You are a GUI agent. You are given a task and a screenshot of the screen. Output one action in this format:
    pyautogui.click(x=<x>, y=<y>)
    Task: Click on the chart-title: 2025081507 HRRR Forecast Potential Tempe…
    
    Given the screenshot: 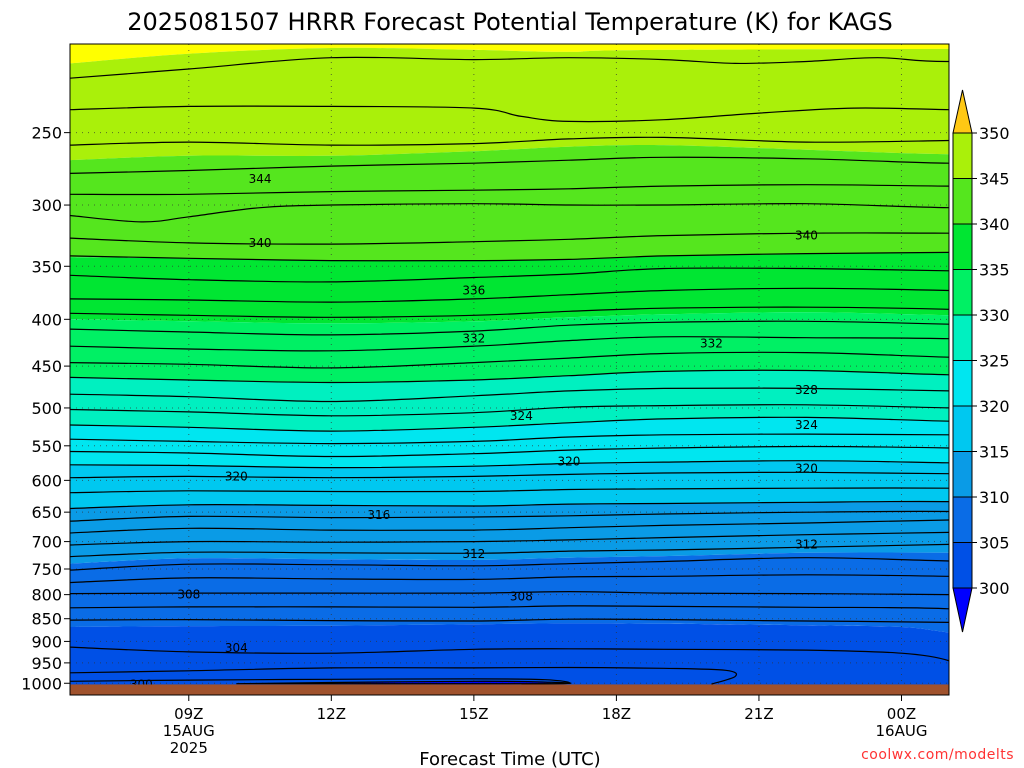 What is the action you would take?
    pyautogui.click(x=510, y=22)
    